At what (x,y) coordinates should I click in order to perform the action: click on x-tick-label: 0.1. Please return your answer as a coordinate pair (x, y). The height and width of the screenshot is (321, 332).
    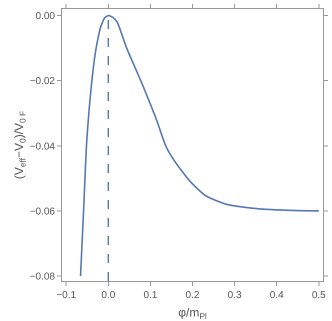
    Looking at the image, I should click on (150, 295).